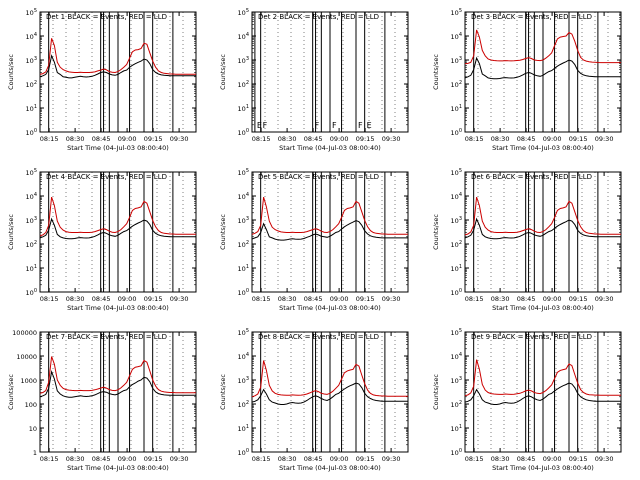 Image resolution: width=640 pixels, height=480 pixels. What do you see at coordinates (531, 177) in the screenshot?
I see `panel-title: Det 6 BLACK = Events, RED = LLD` at bounding box center [531, 177].